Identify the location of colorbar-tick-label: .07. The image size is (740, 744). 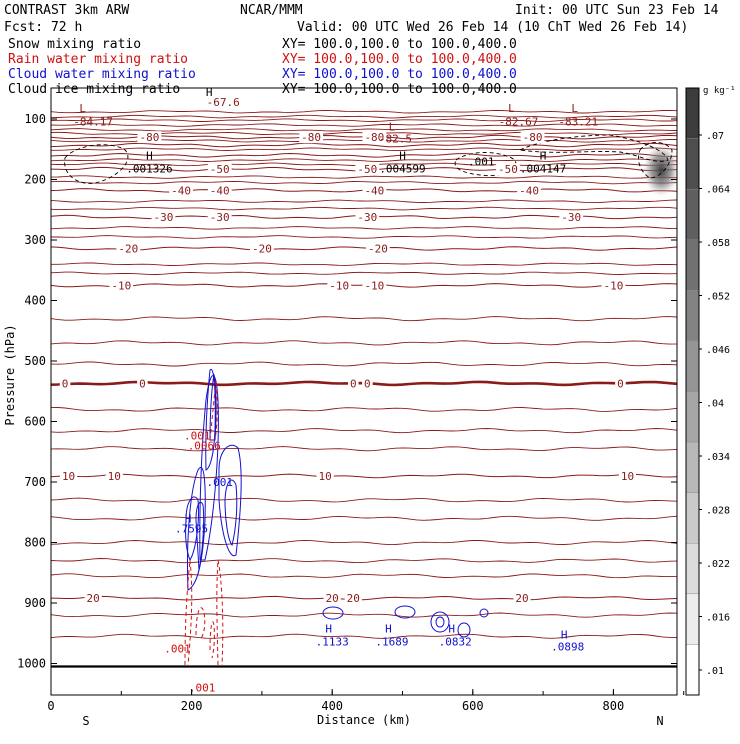
(715, 136).